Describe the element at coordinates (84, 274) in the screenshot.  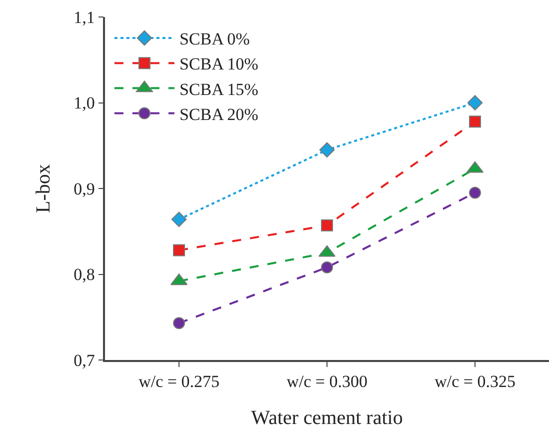
I see `y-tick-label: 0,8` at that location.